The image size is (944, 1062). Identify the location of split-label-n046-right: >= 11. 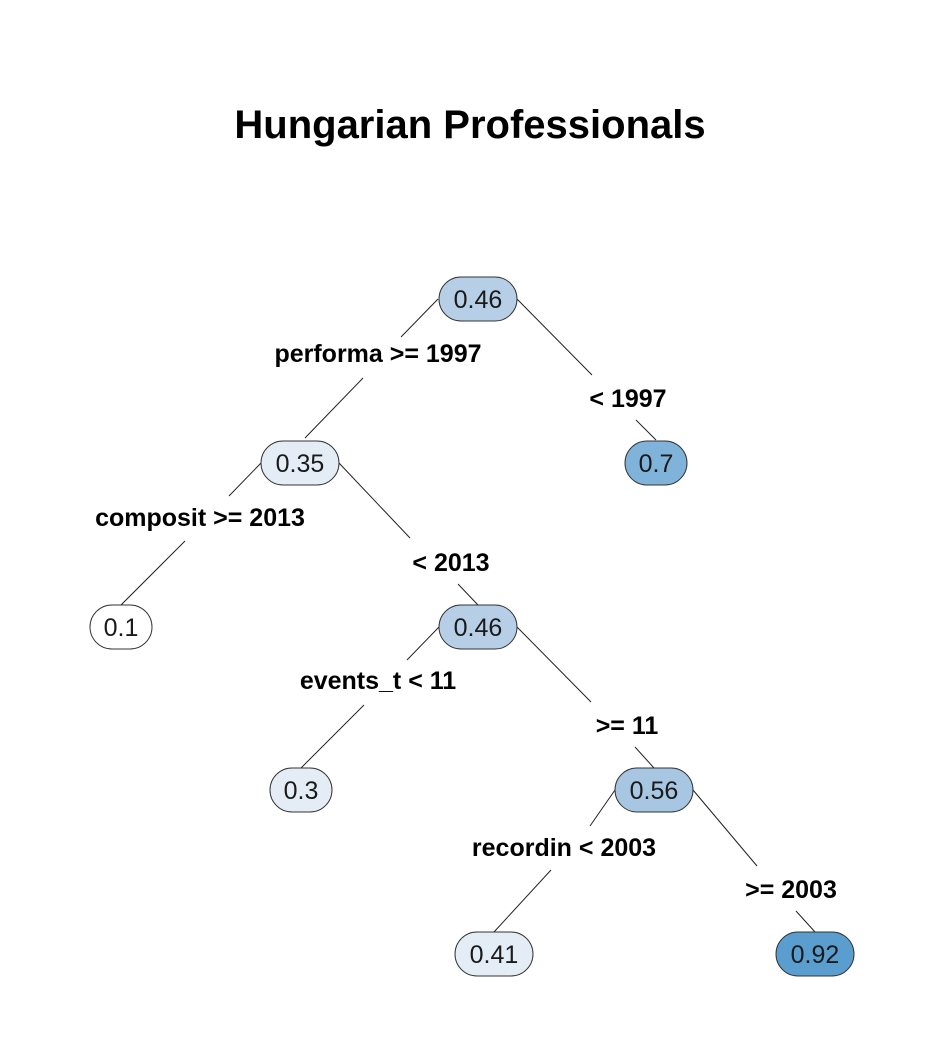
(627, 726).